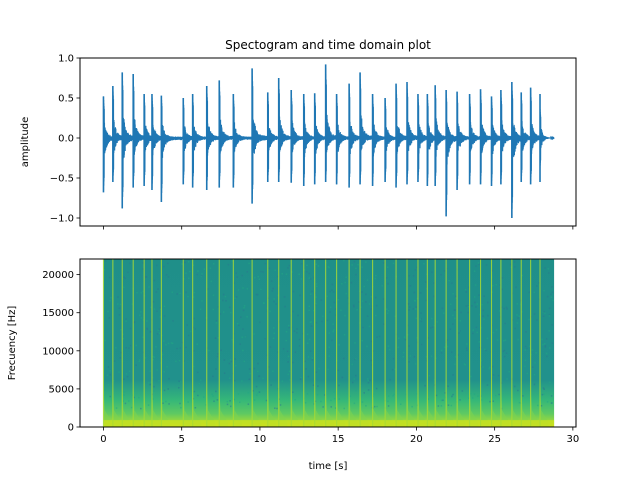 This screenshot has width=640, height=485. What do you see at coordinates (338, 439) in the screenshot?
I see `x-tick-label: 15` at bounding box center [338, 439].